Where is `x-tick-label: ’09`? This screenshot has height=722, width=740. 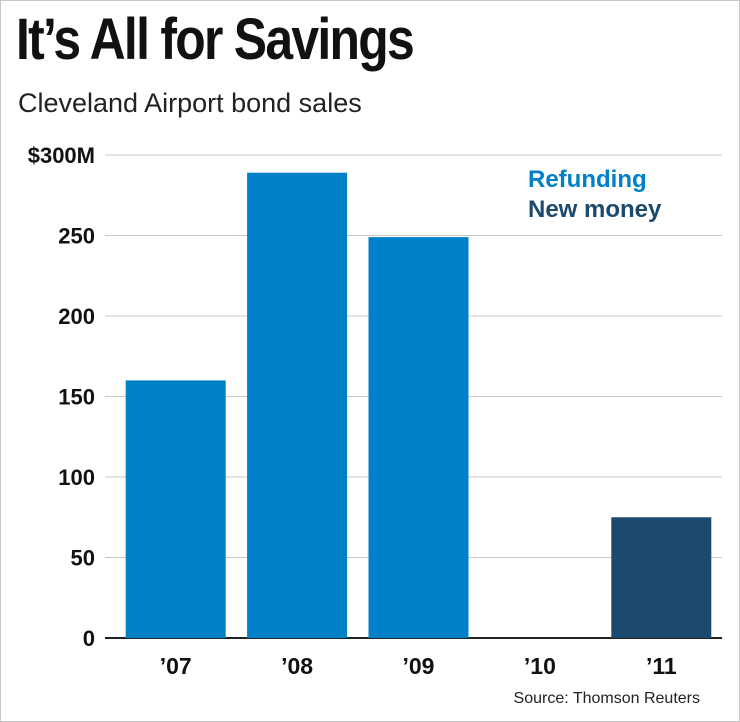
x-tick-label: ’09 is located at coordinates (419, 666).